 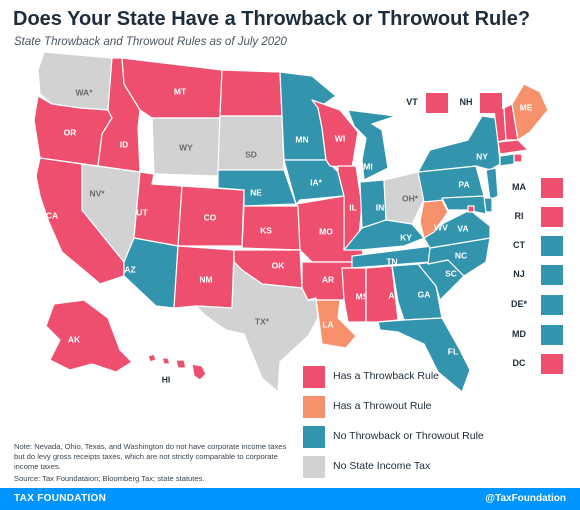 I want to click on state-label-wv: WV, so click(x=441, y=227).